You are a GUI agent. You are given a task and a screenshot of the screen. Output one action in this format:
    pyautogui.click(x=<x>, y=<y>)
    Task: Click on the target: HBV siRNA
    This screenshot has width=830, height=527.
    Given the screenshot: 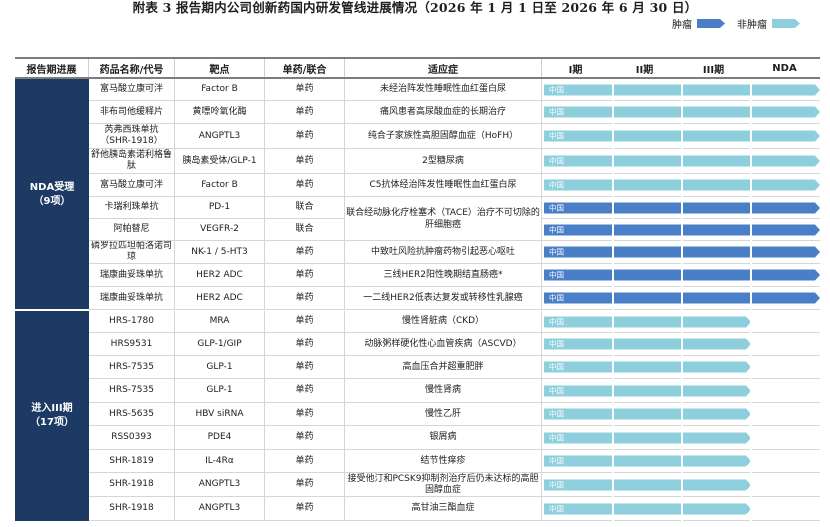 What is the action you would take?
    pyautogui.click(x=220, y=414)
    